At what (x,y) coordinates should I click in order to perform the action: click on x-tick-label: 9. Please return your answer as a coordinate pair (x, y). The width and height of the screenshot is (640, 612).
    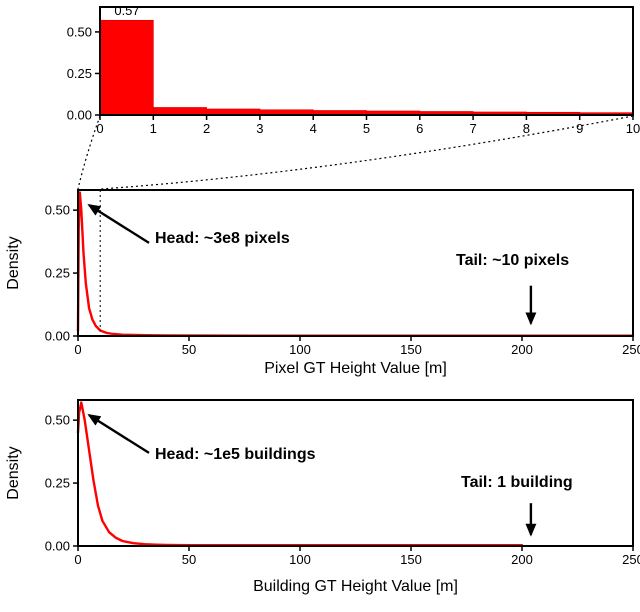
    Looking at the image, I should click on (579, 128).